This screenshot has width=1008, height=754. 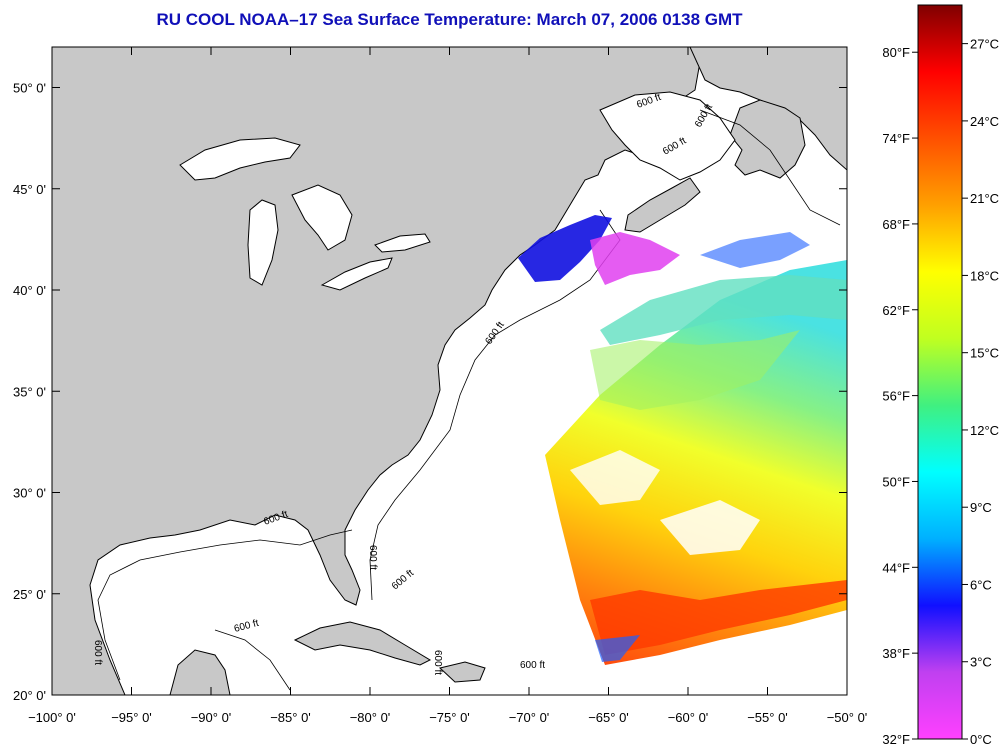 I want to click on fahrenheit-tick-label: 50°F, so click(x=896, y=481).